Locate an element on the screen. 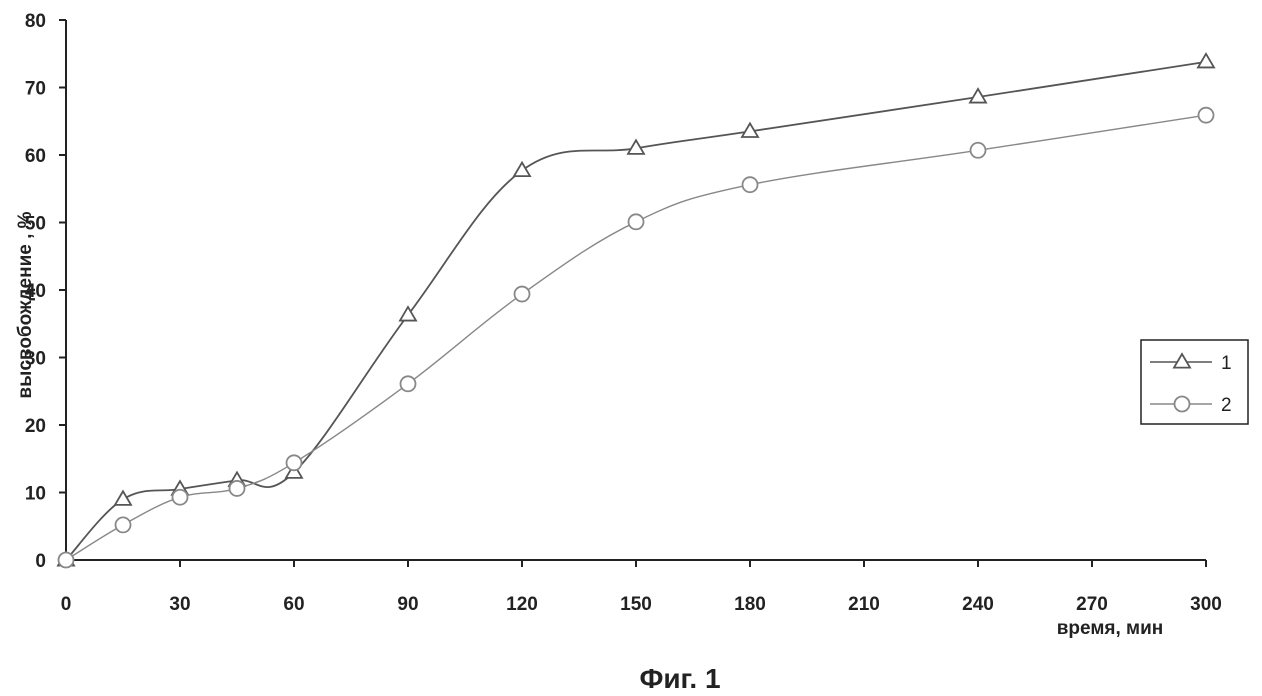 The image size is (1262, 696). figure-caption: Фиг. 1 is located at coordinates (679, 678).